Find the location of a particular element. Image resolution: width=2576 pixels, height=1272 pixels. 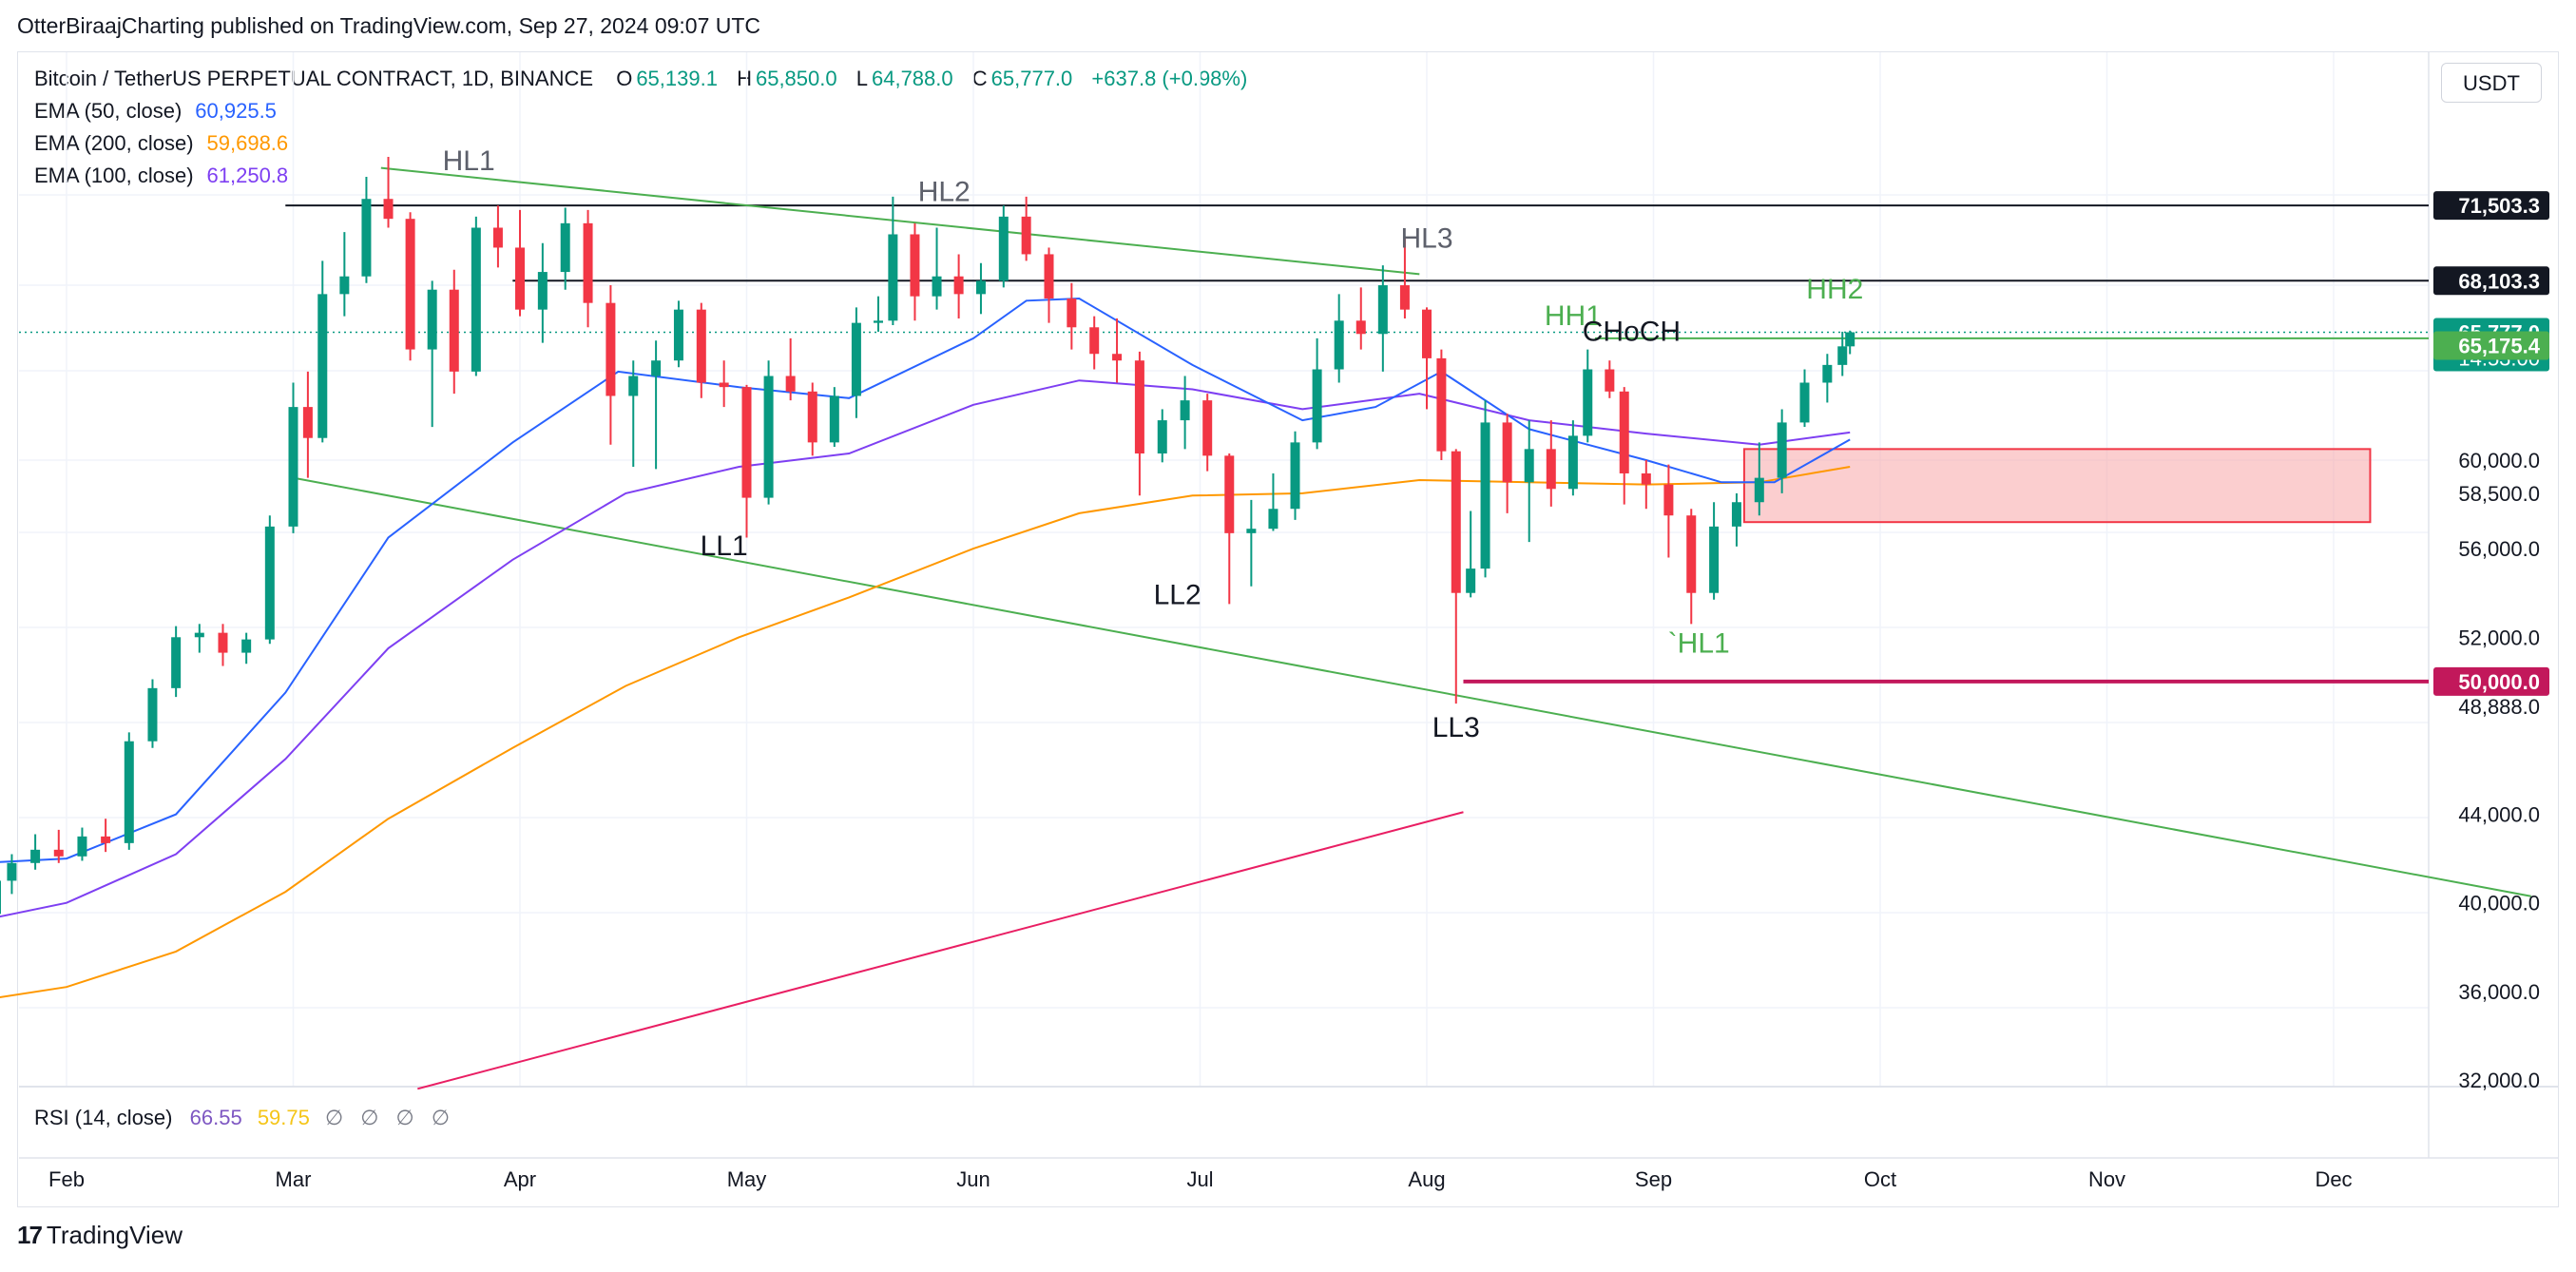

time-axis: Feb Mar Apr May Jun Jul Aug Sep Oct Nov Dec is located at coordinates (1200, 1179).